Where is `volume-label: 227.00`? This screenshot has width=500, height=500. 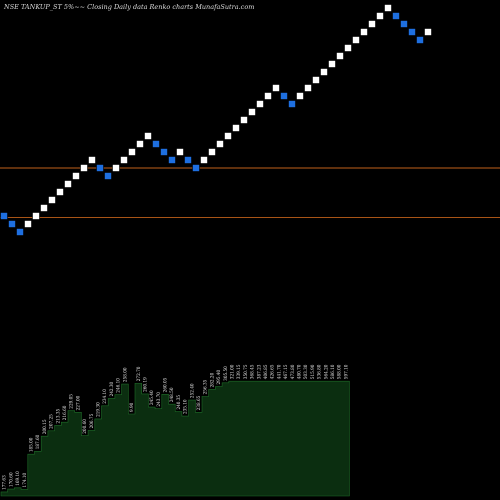 volume-label: 227.00 is located at coordinates (77, 402).